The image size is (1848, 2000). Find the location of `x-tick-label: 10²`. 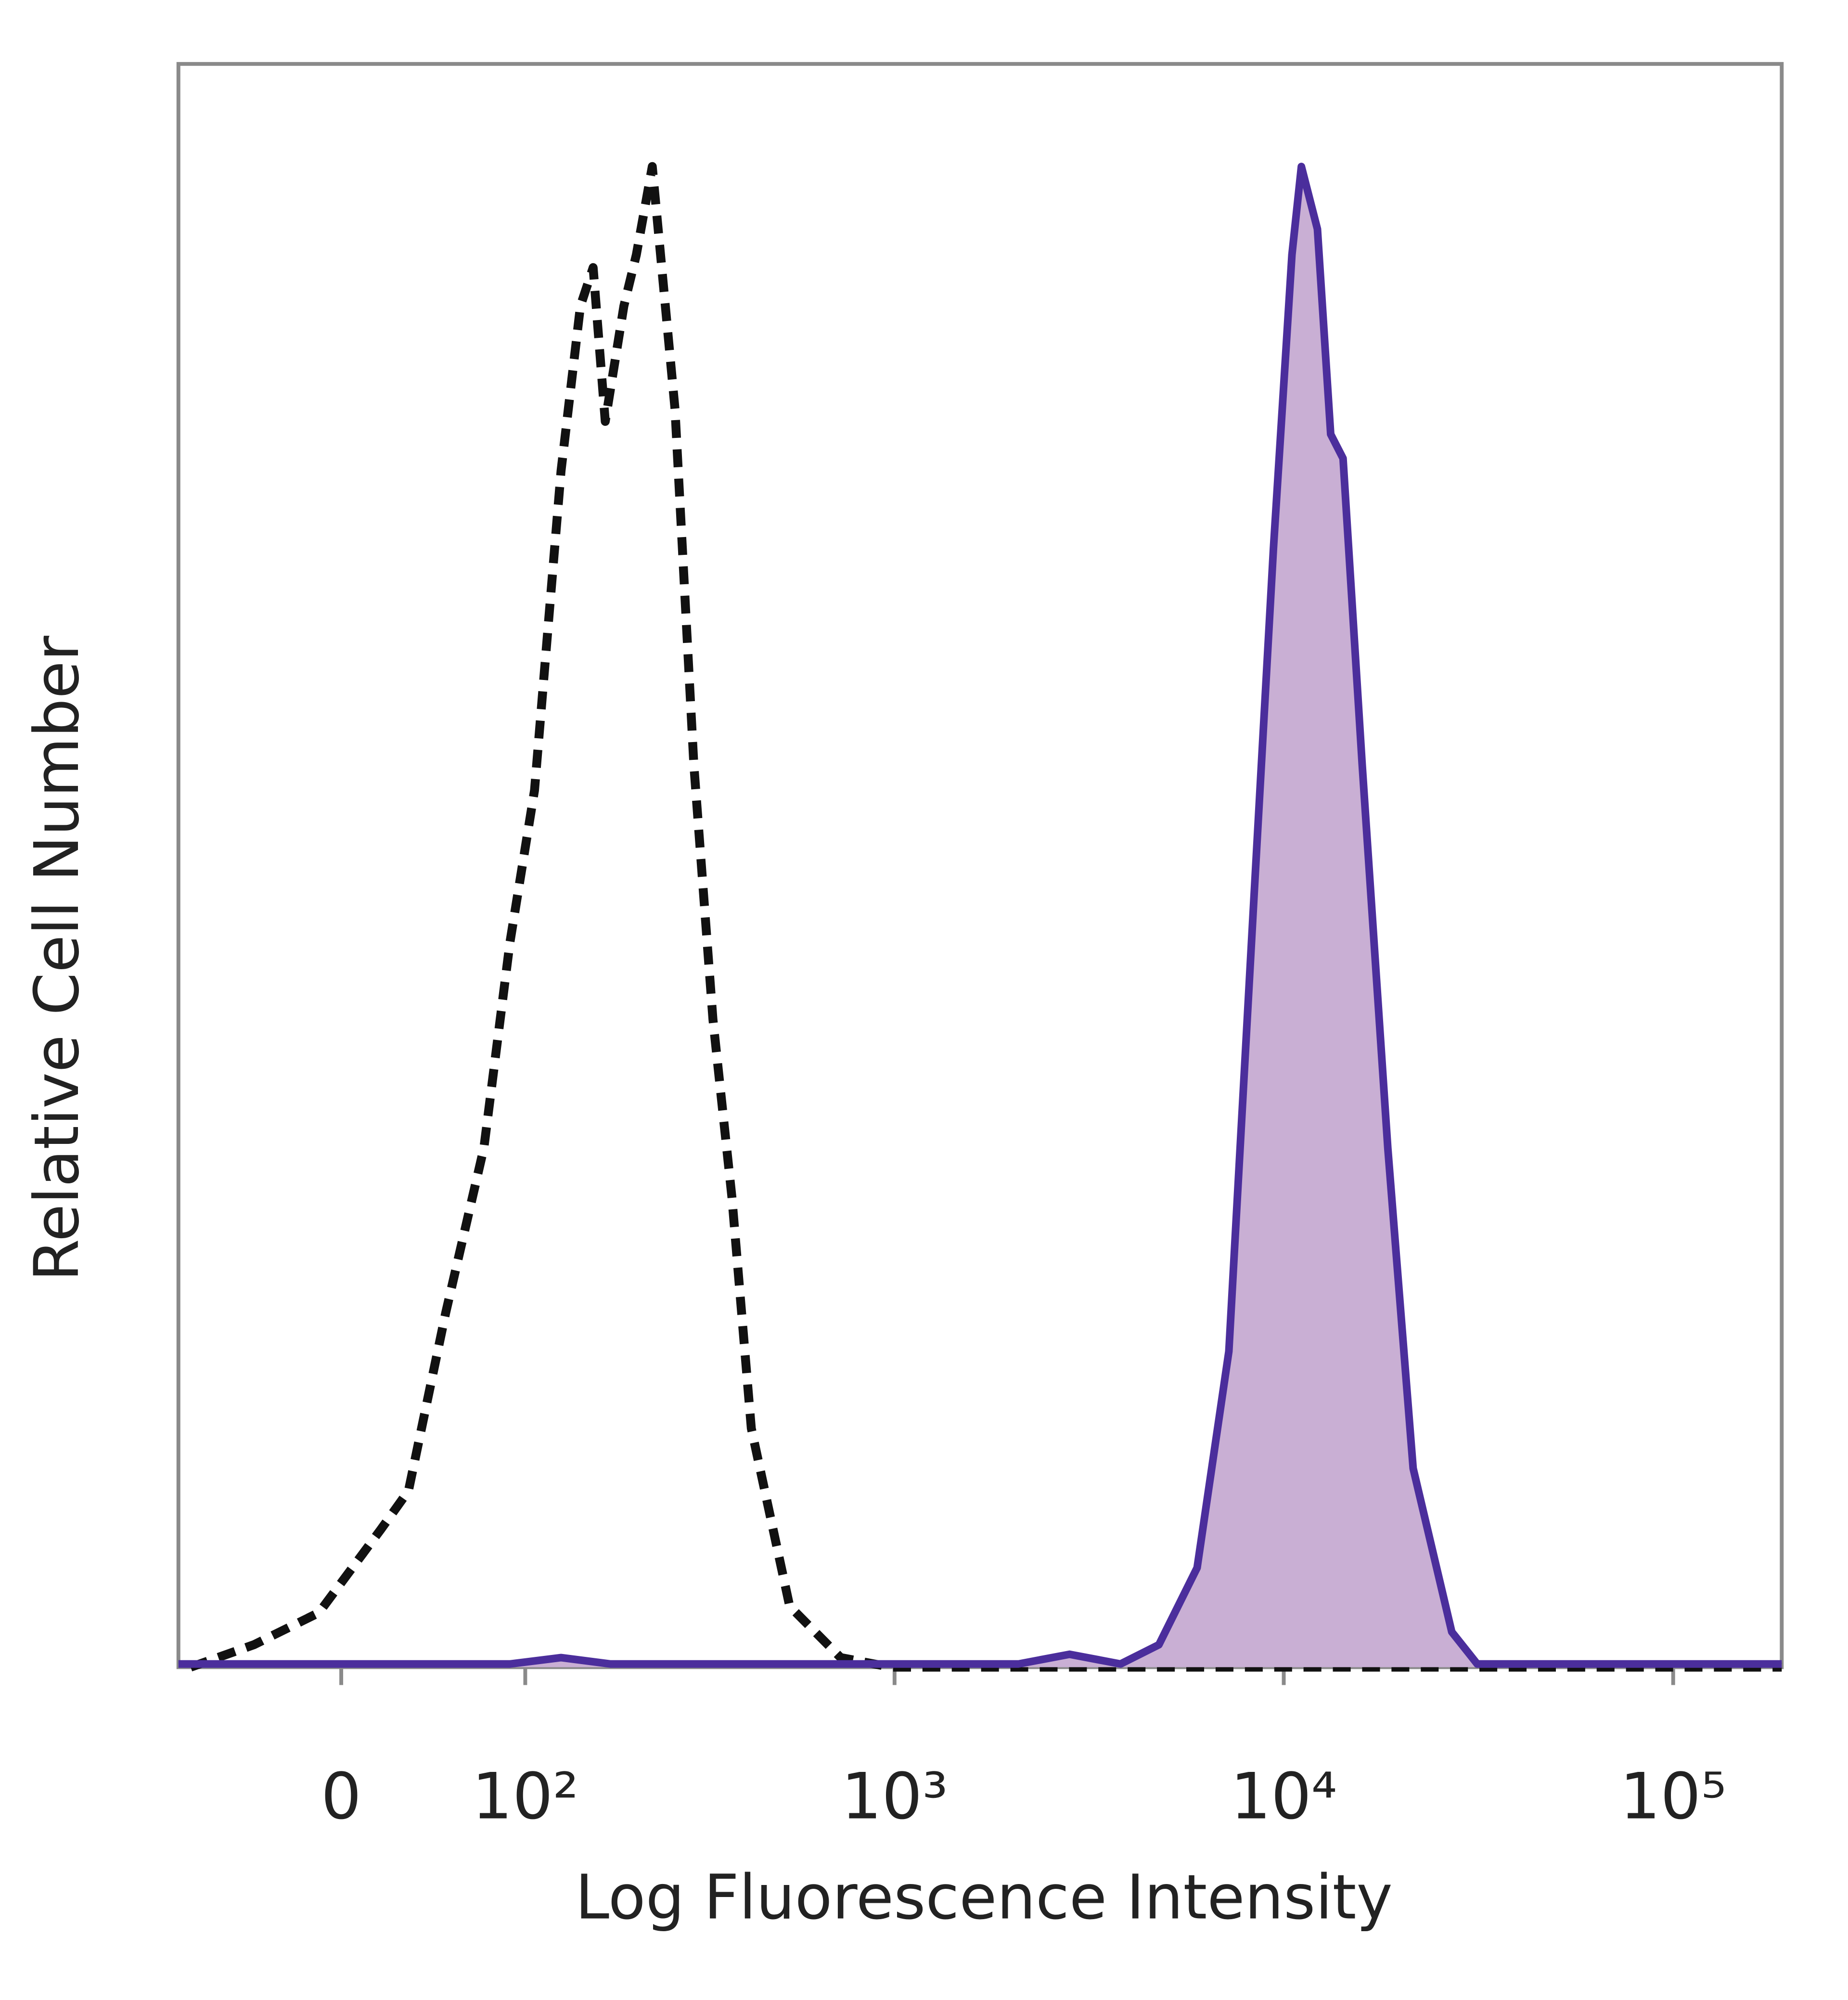

x-tick-label: 10² is located at coordinates (525, 1797).